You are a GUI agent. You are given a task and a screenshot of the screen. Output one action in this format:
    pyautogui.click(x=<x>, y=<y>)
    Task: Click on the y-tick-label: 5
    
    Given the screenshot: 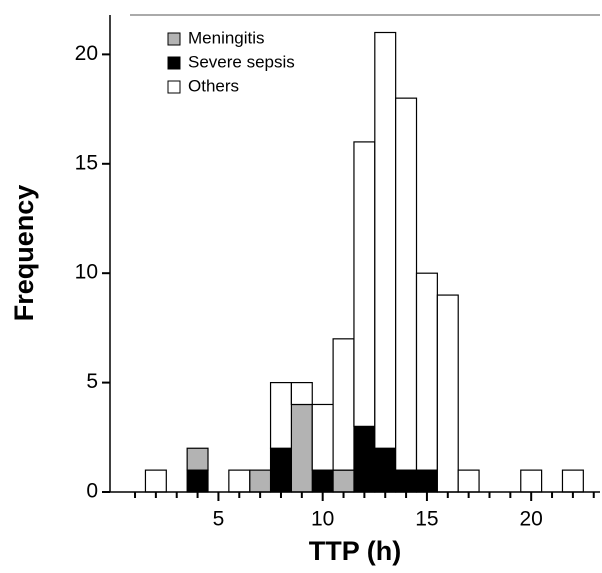 What is the action you would take?
    pyautogui.click(x=92, y=381)
    